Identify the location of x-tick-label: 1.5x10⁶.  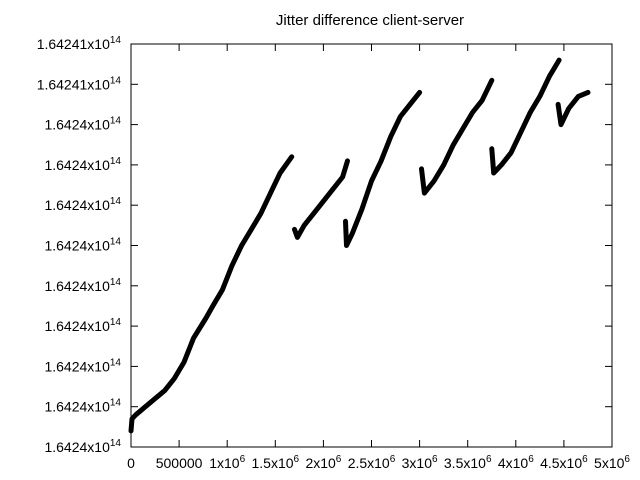
(275, 462).